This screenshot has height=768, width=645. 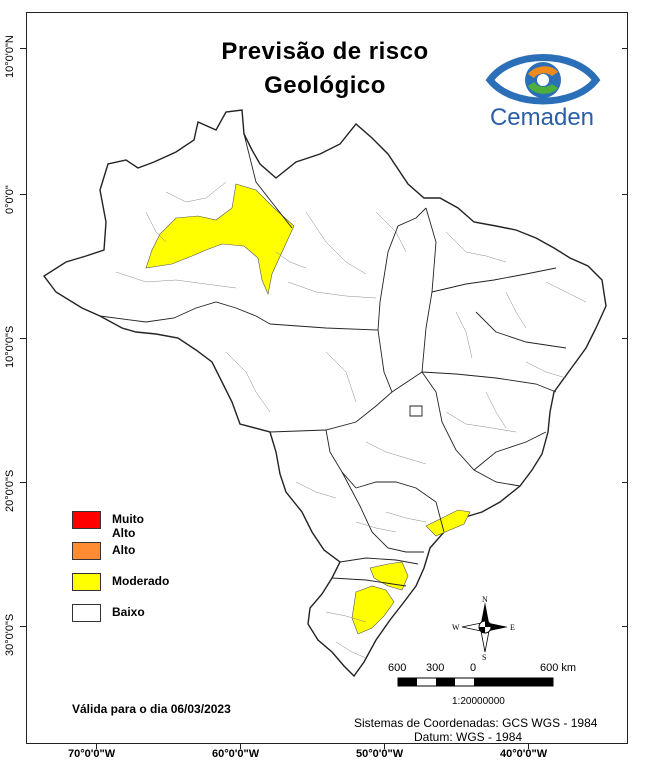 What do you see at coordinates (373, 610) in the screenshot?
I see `risk-region-rs` at bounding box center [373, 610].